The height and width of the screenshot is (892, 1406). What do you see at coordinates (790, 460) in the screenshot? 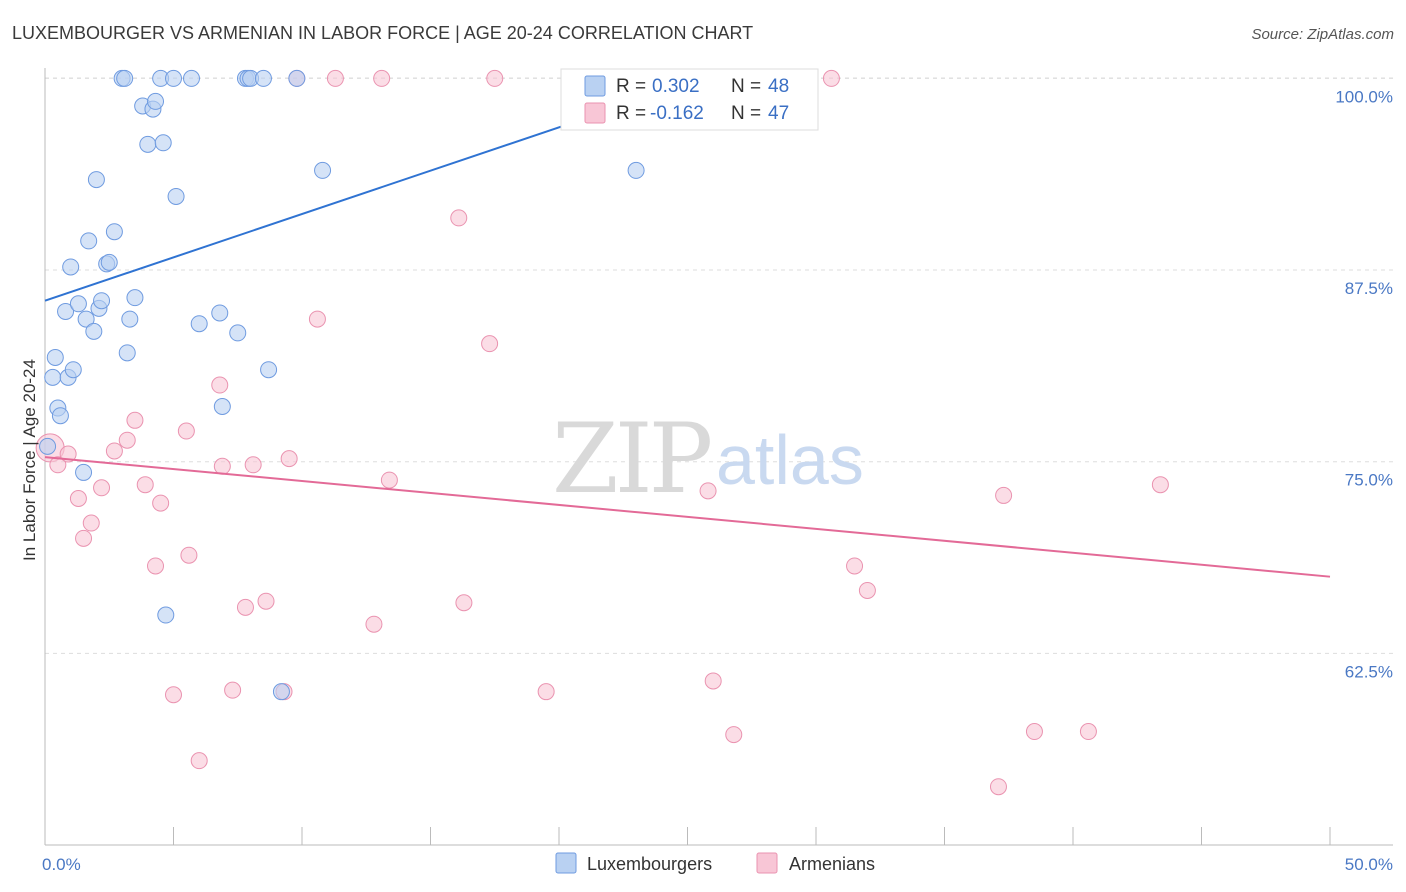
I see `watermark-atlas: atlas` at bounding box center [790, 460].